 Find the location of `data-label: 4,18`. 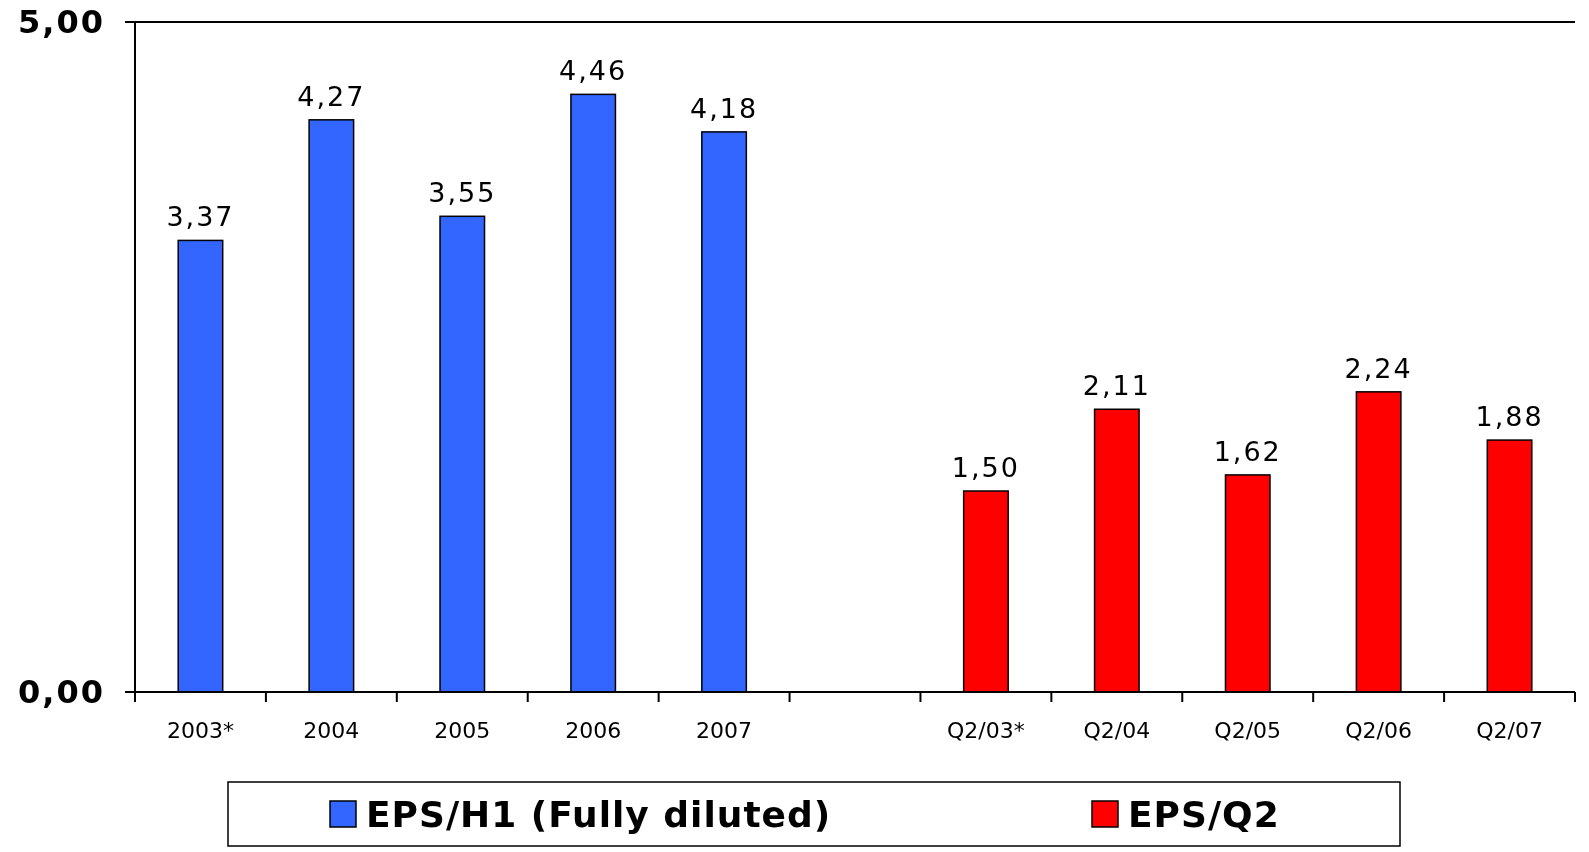

data-label: 4,18 is located at coordinates (724, 108).